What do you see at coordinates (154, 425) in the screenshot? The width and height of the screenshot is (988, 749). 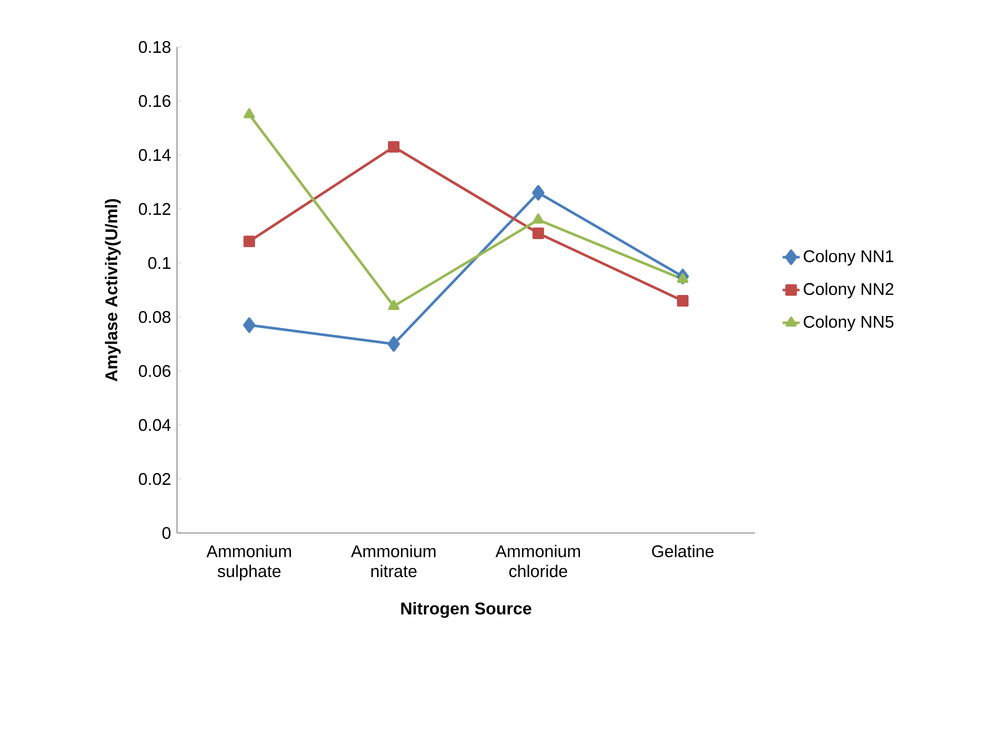 I see `y-tick-label: 0.04` at bounding box center [154, 425].